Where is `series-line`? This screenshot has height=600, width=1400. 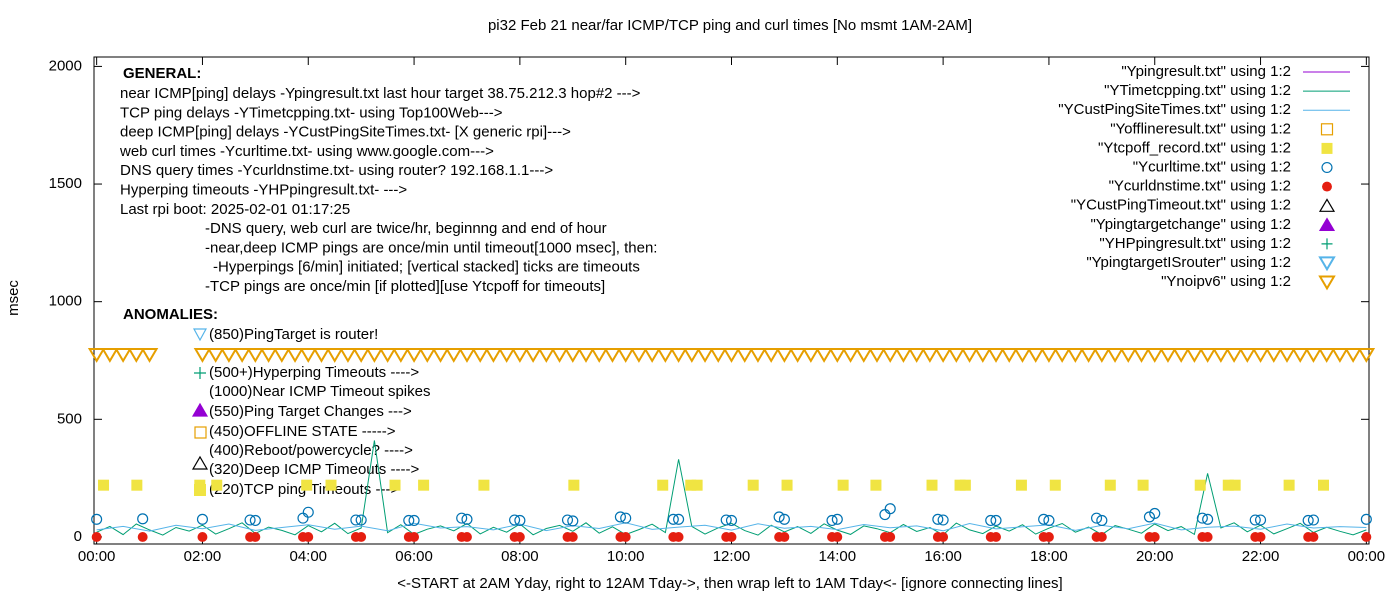 series-line is located at coordinates (731, 527).